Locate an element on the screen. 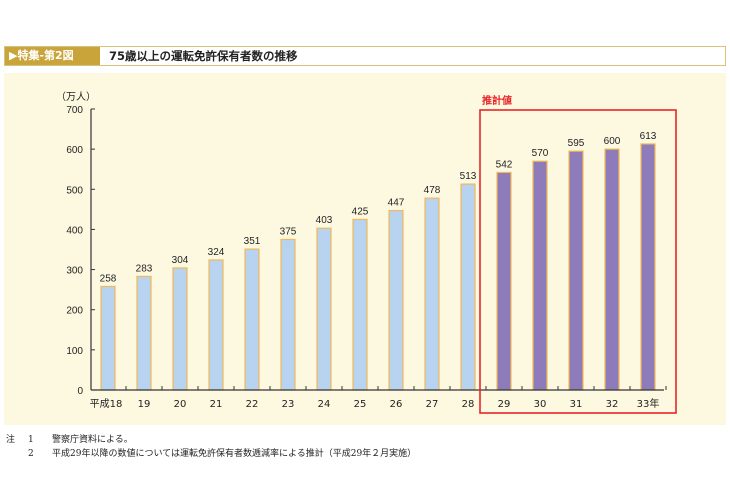  estimate-label: 推計値 is located at coordinates (497, 100).